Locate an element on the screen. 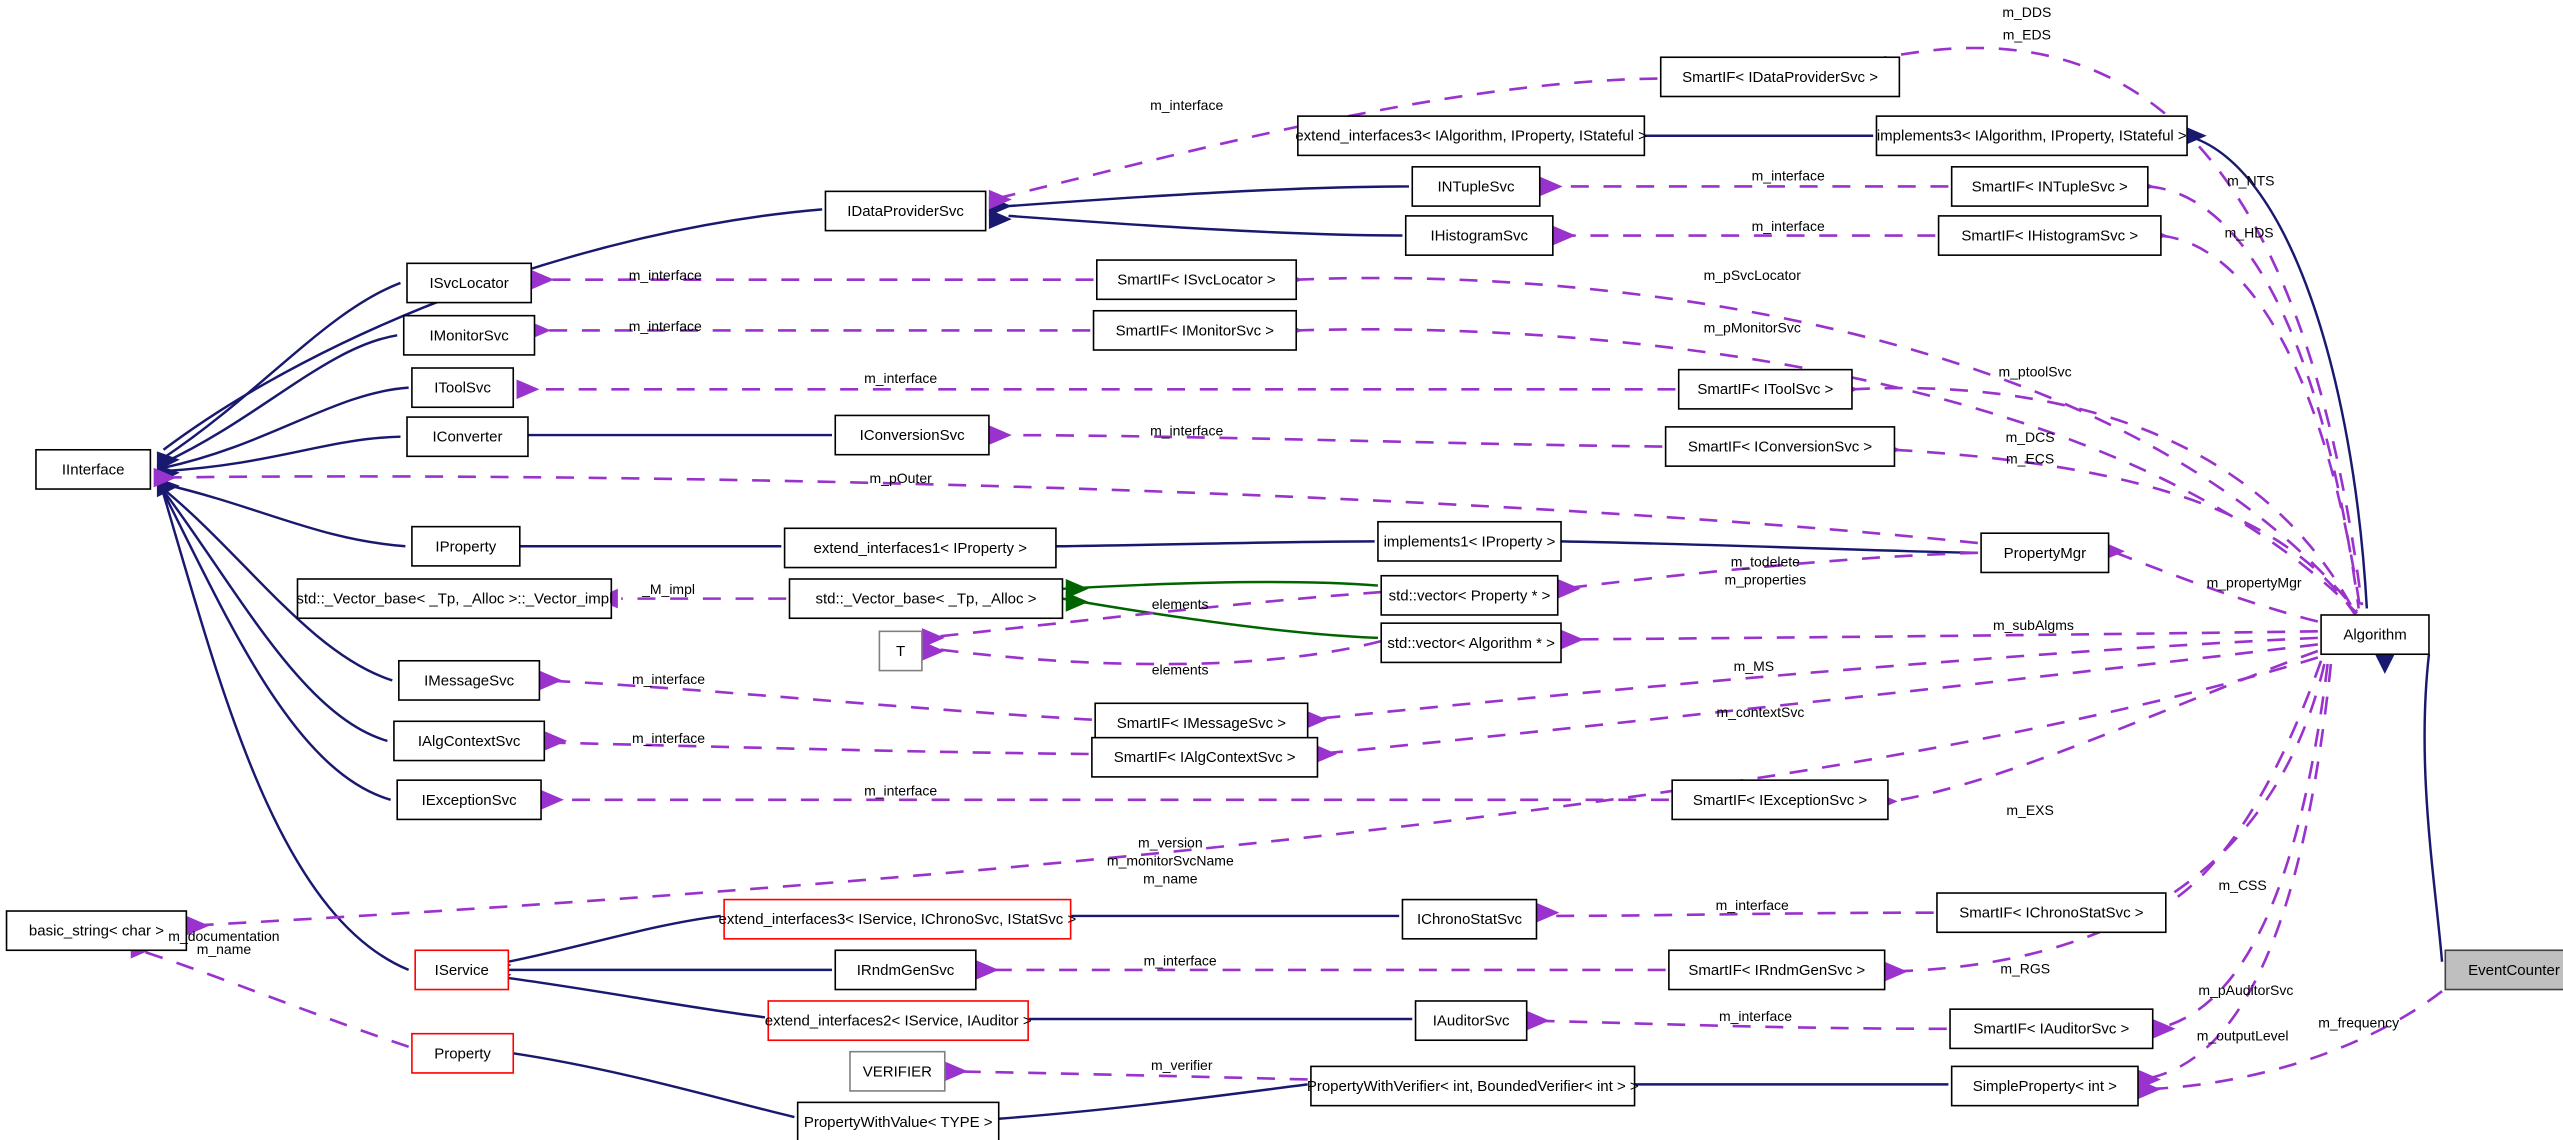 The width and height of the screenshot is (2563, 1140). class-node-eventcounter: EventCounter is located at coordinates (2503, 970).